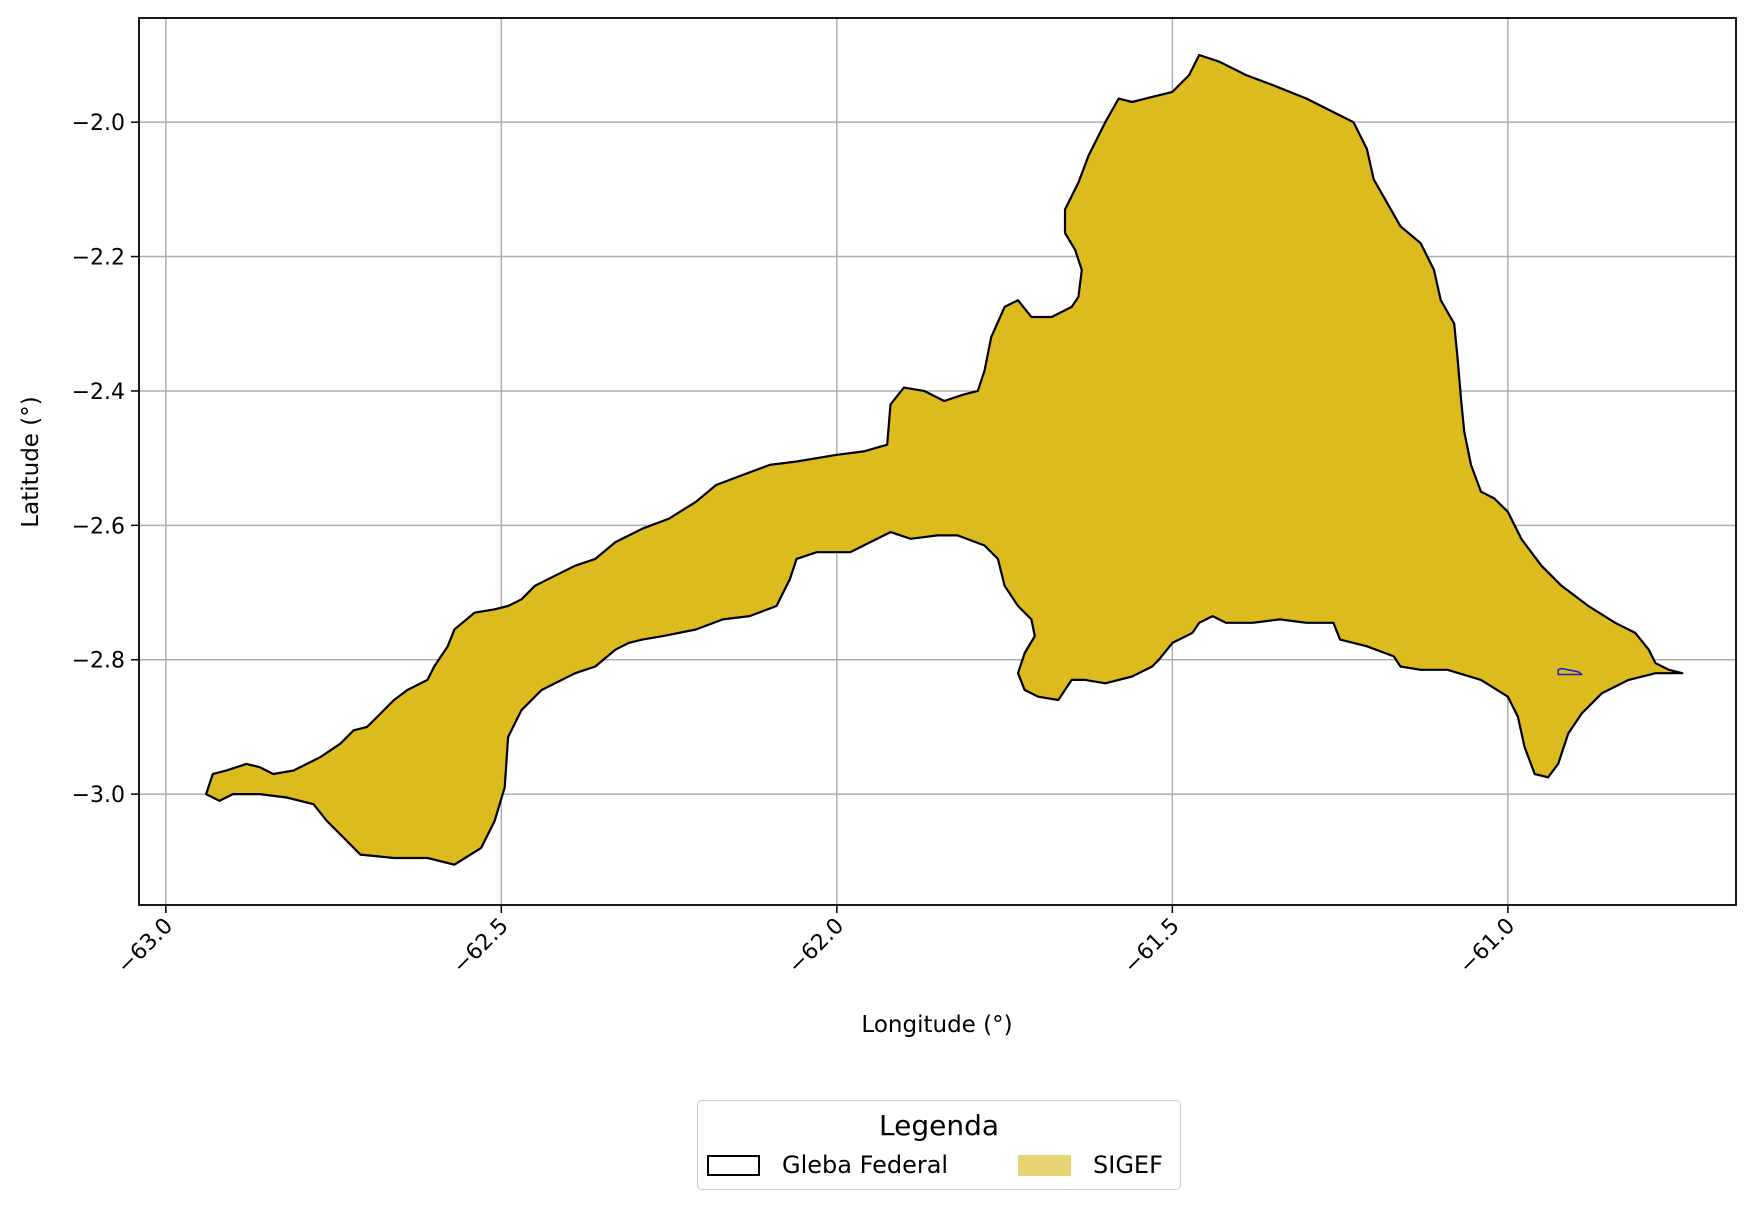 The height and width of the screenshot is (1207, 1756). I want to click on x-tick-label-4: −61.0, so click(1487, 946).